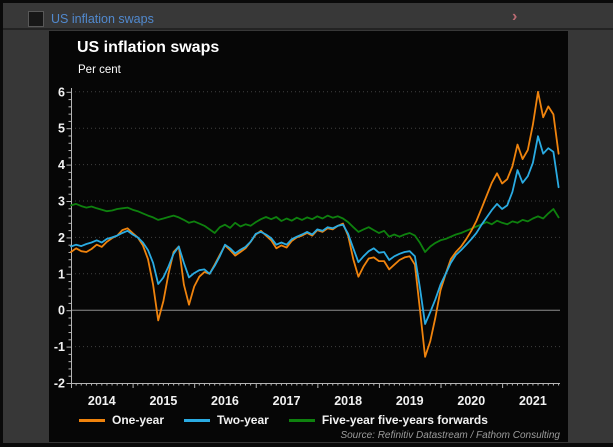 The width and height of the screenshot is (613, 447). What do you see at coordinates (471, 401) in the screenshot?
I see `x-tick-label: 2020` at bounding box center [471, 401].